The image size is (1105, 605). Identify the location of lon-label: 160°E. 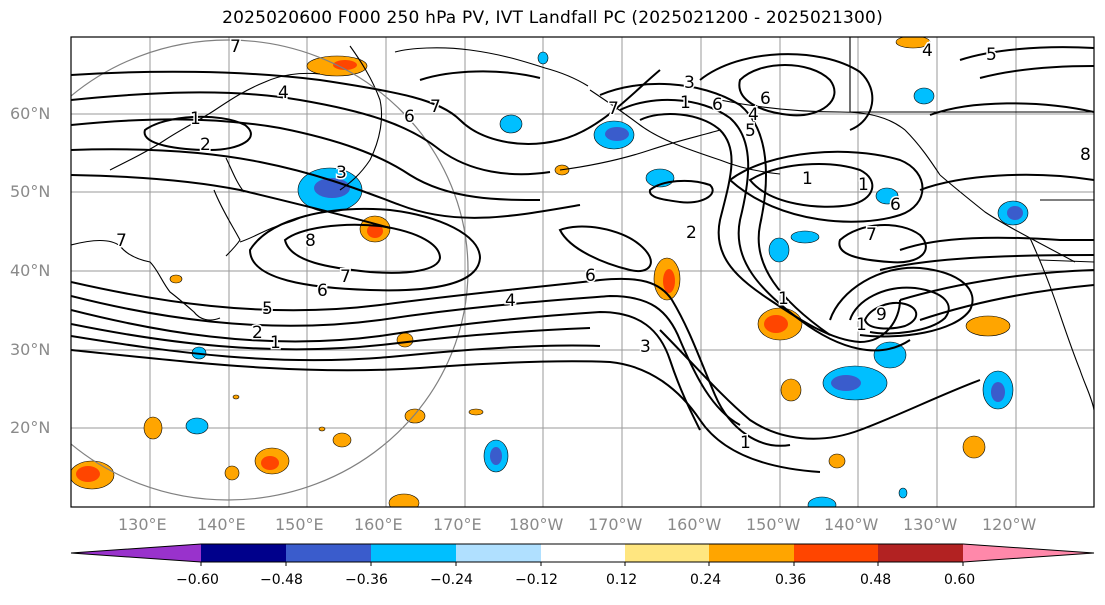
(378, 524).